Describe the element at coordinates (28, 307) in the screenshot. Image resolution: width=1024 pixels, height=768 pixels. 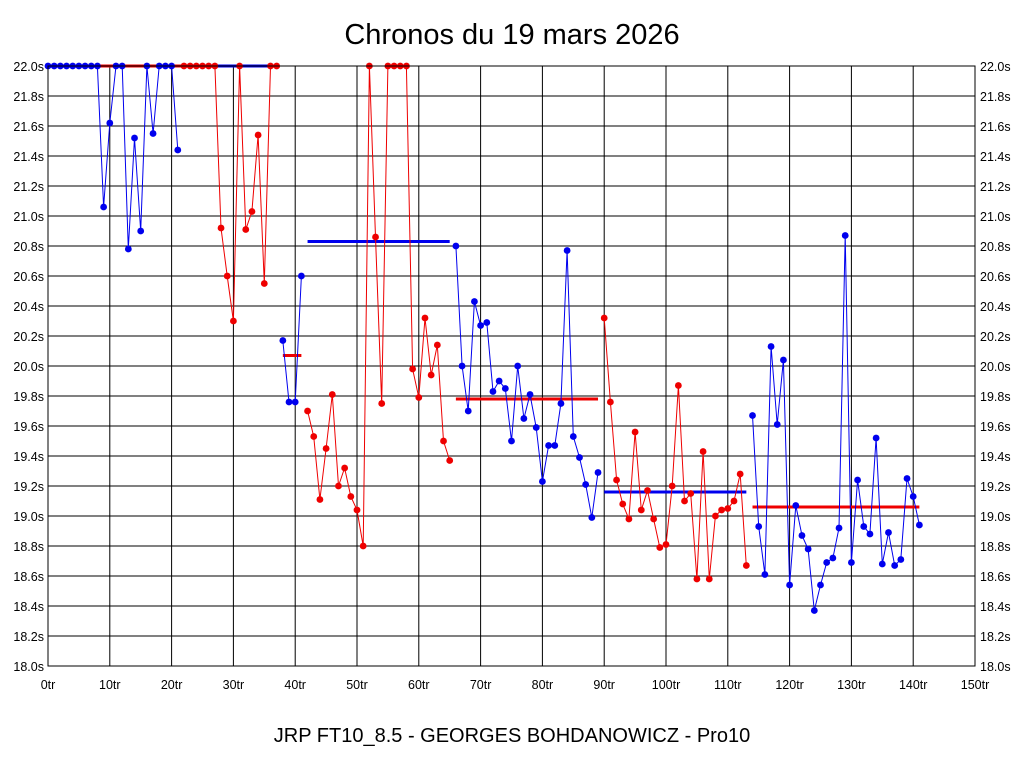
I see `y-tick-label-left: 20.4s` at that location.